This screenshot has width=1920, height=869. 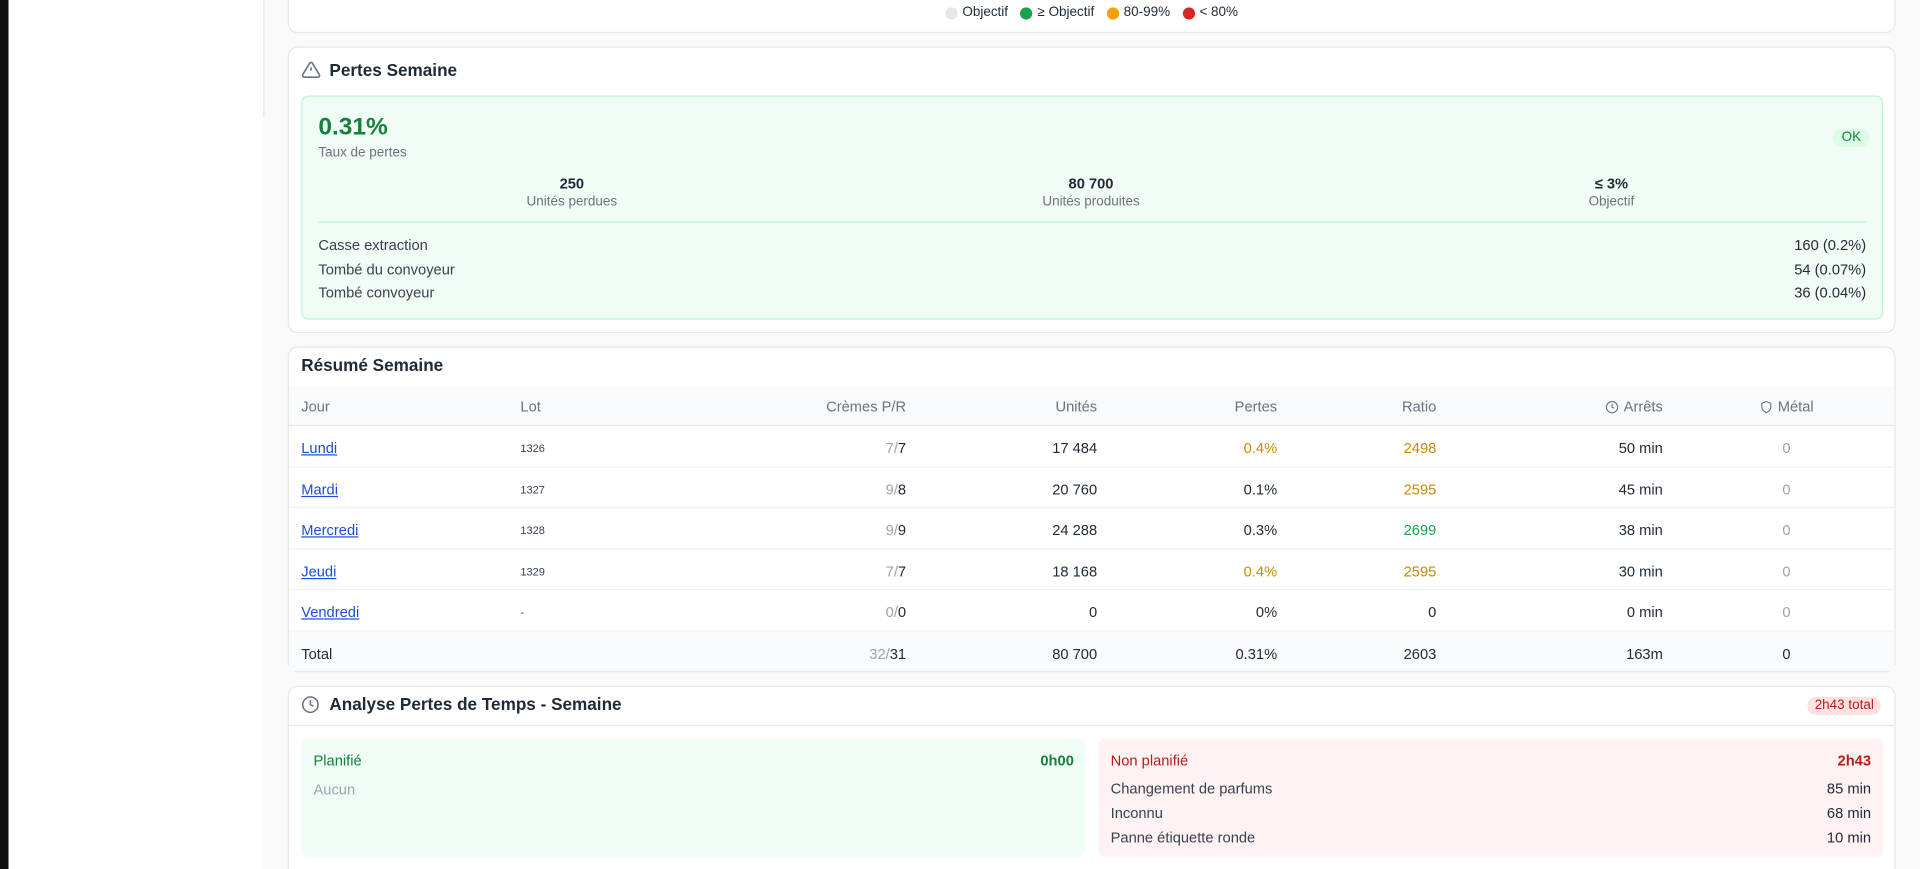 I want to click on day-link: Mercredi, so click(x=330, y=530).